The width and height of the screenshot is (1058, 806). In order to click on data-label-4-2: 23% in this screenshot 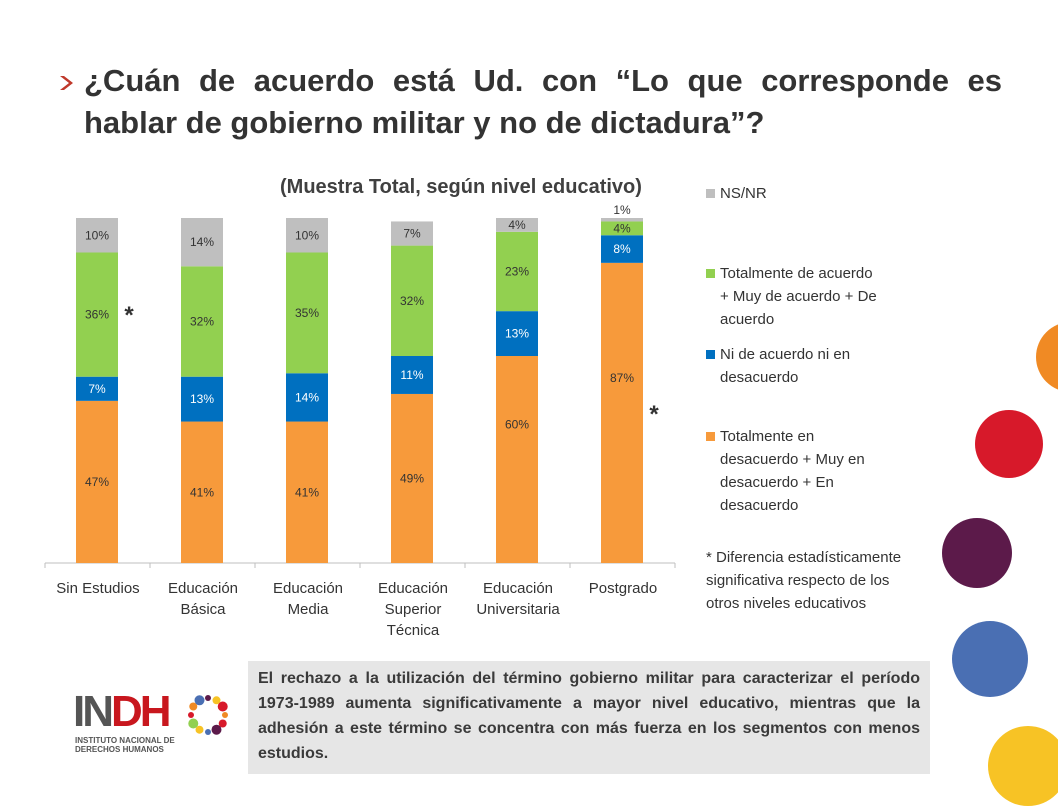, I will do `click(517, 271)`.